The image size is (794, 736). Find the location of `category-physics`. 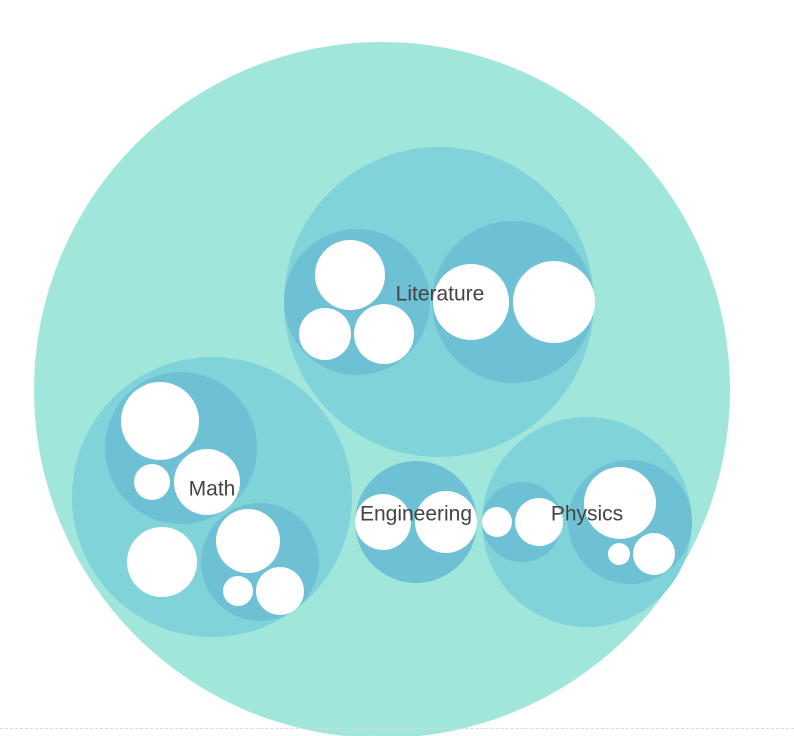

category-physics is located at coordinates (587, 522).